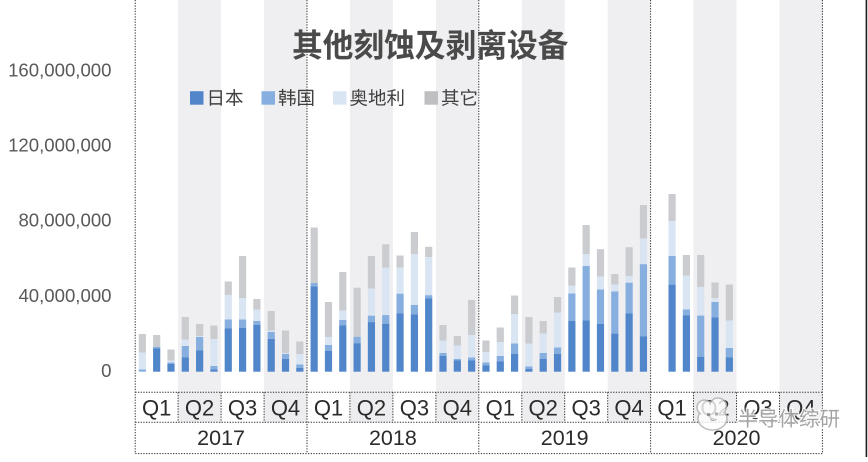  Describe the element at coordinates (737, 438) in the screenshot. I see `svg-text: 2020` at that location.